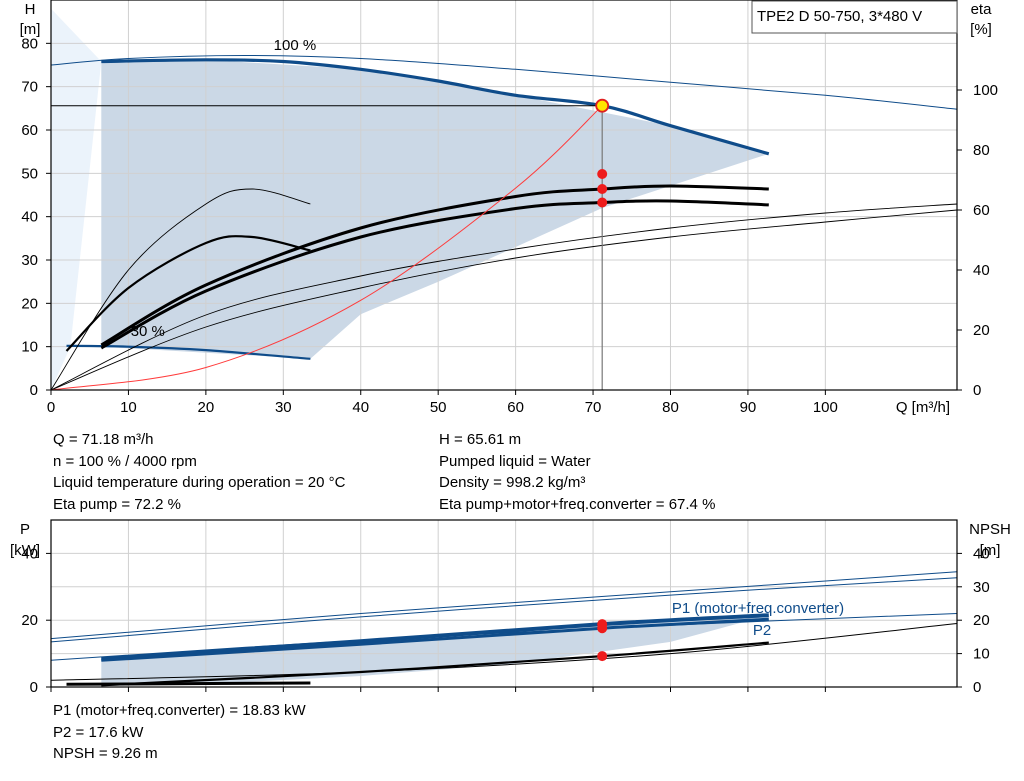 Image resolution: width=1024 pixels, height=781 pixels. Describe the element at coordinates (29, 347) in the screenshot. I see `y-tick-label-left: 10` at that location.